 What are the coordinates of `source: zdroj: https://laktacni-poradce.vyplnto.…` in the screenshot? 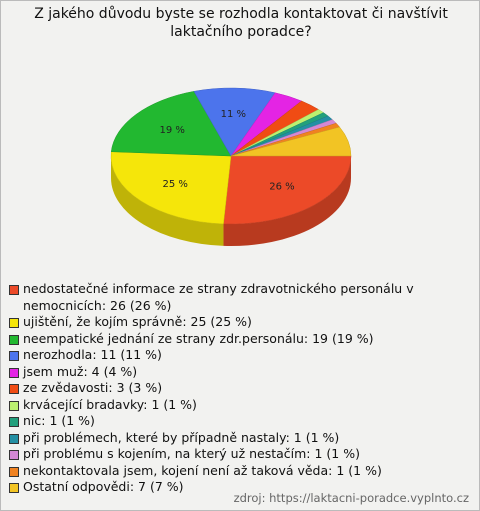 It's located at (351, 498).